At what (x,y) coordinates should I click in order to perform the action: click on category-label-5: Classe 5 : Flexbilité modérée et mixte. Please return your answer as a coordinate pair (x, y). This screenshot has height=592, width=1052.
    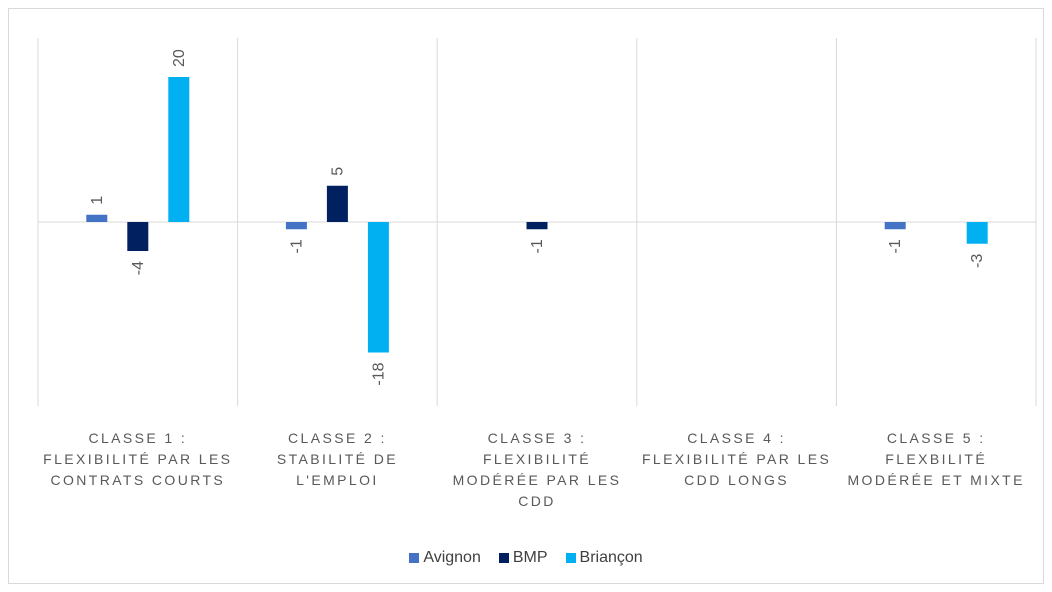
    Looking at the image, I should click on (936, 459).